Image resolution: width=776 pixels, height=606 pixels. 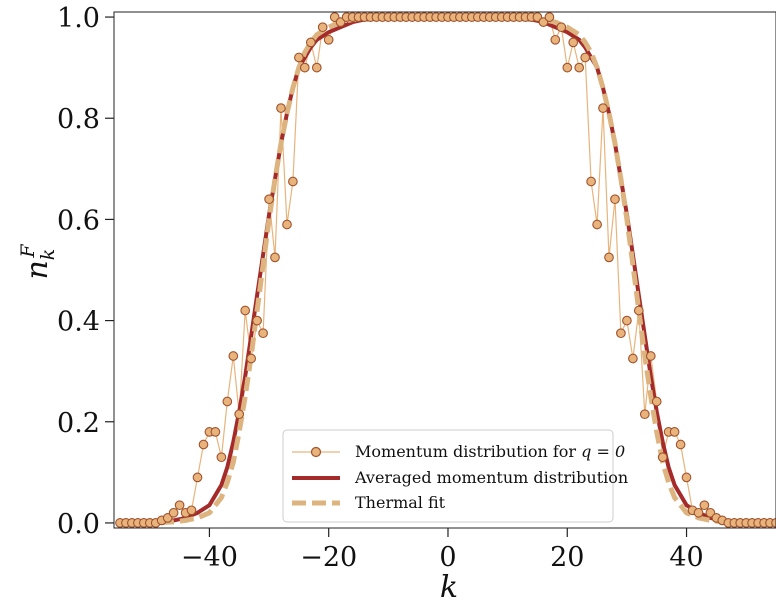 What do you see at coordinates (400, 502) in the screenshot?
I see `legend-label-thermal: Thermal fit` at bounding box center [400, 502].